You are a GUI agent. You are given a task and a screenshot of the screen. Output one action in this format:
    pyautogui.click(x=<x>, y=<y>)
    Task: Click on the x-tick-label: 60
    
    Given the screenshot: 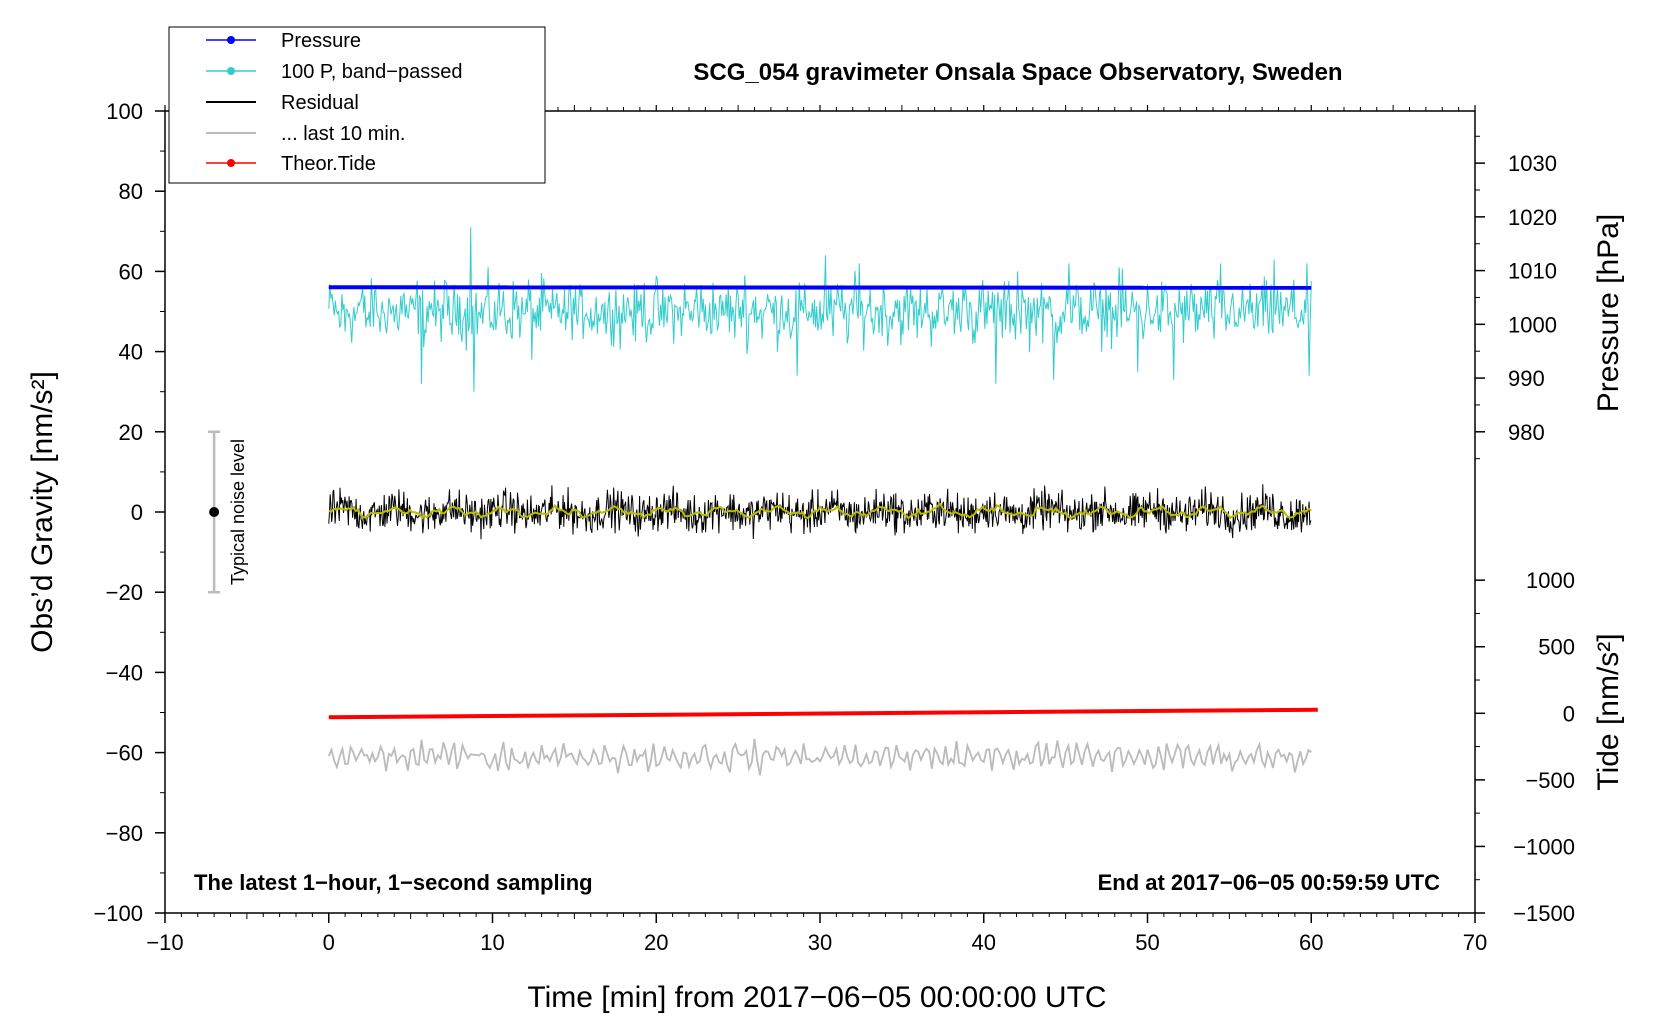 What is the action you would take?
    pyautogui.click(x=1311, y=942)
    